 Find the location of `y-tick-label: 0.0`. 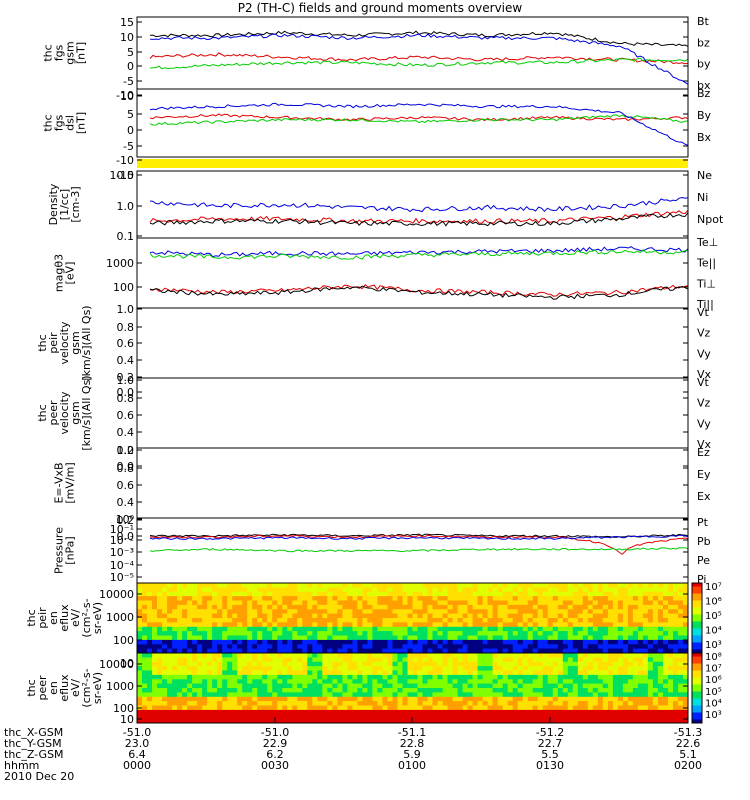

y-tick-label: 0.0 is located at coordinates (126, 536).